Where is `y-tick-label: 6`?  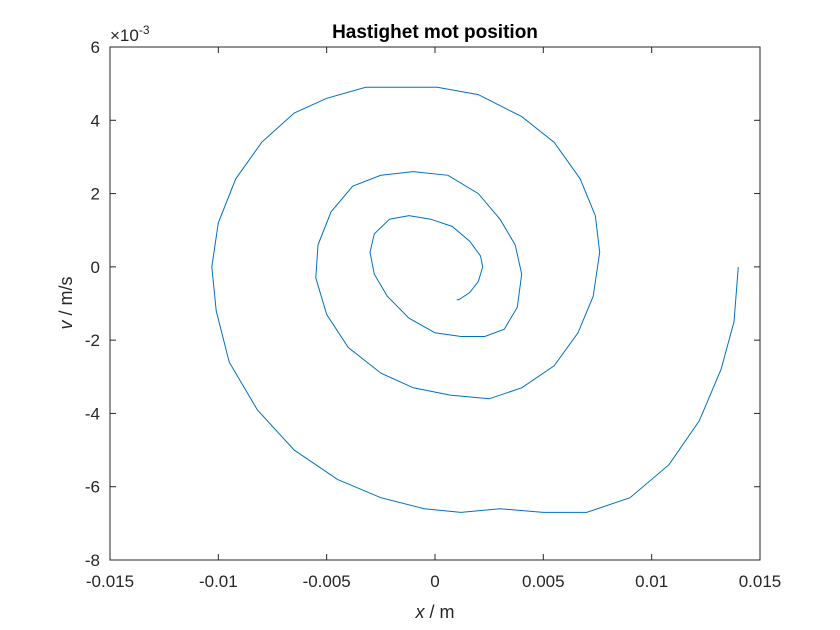 y-tick-label: 6 is located at coordinates (95, 47).